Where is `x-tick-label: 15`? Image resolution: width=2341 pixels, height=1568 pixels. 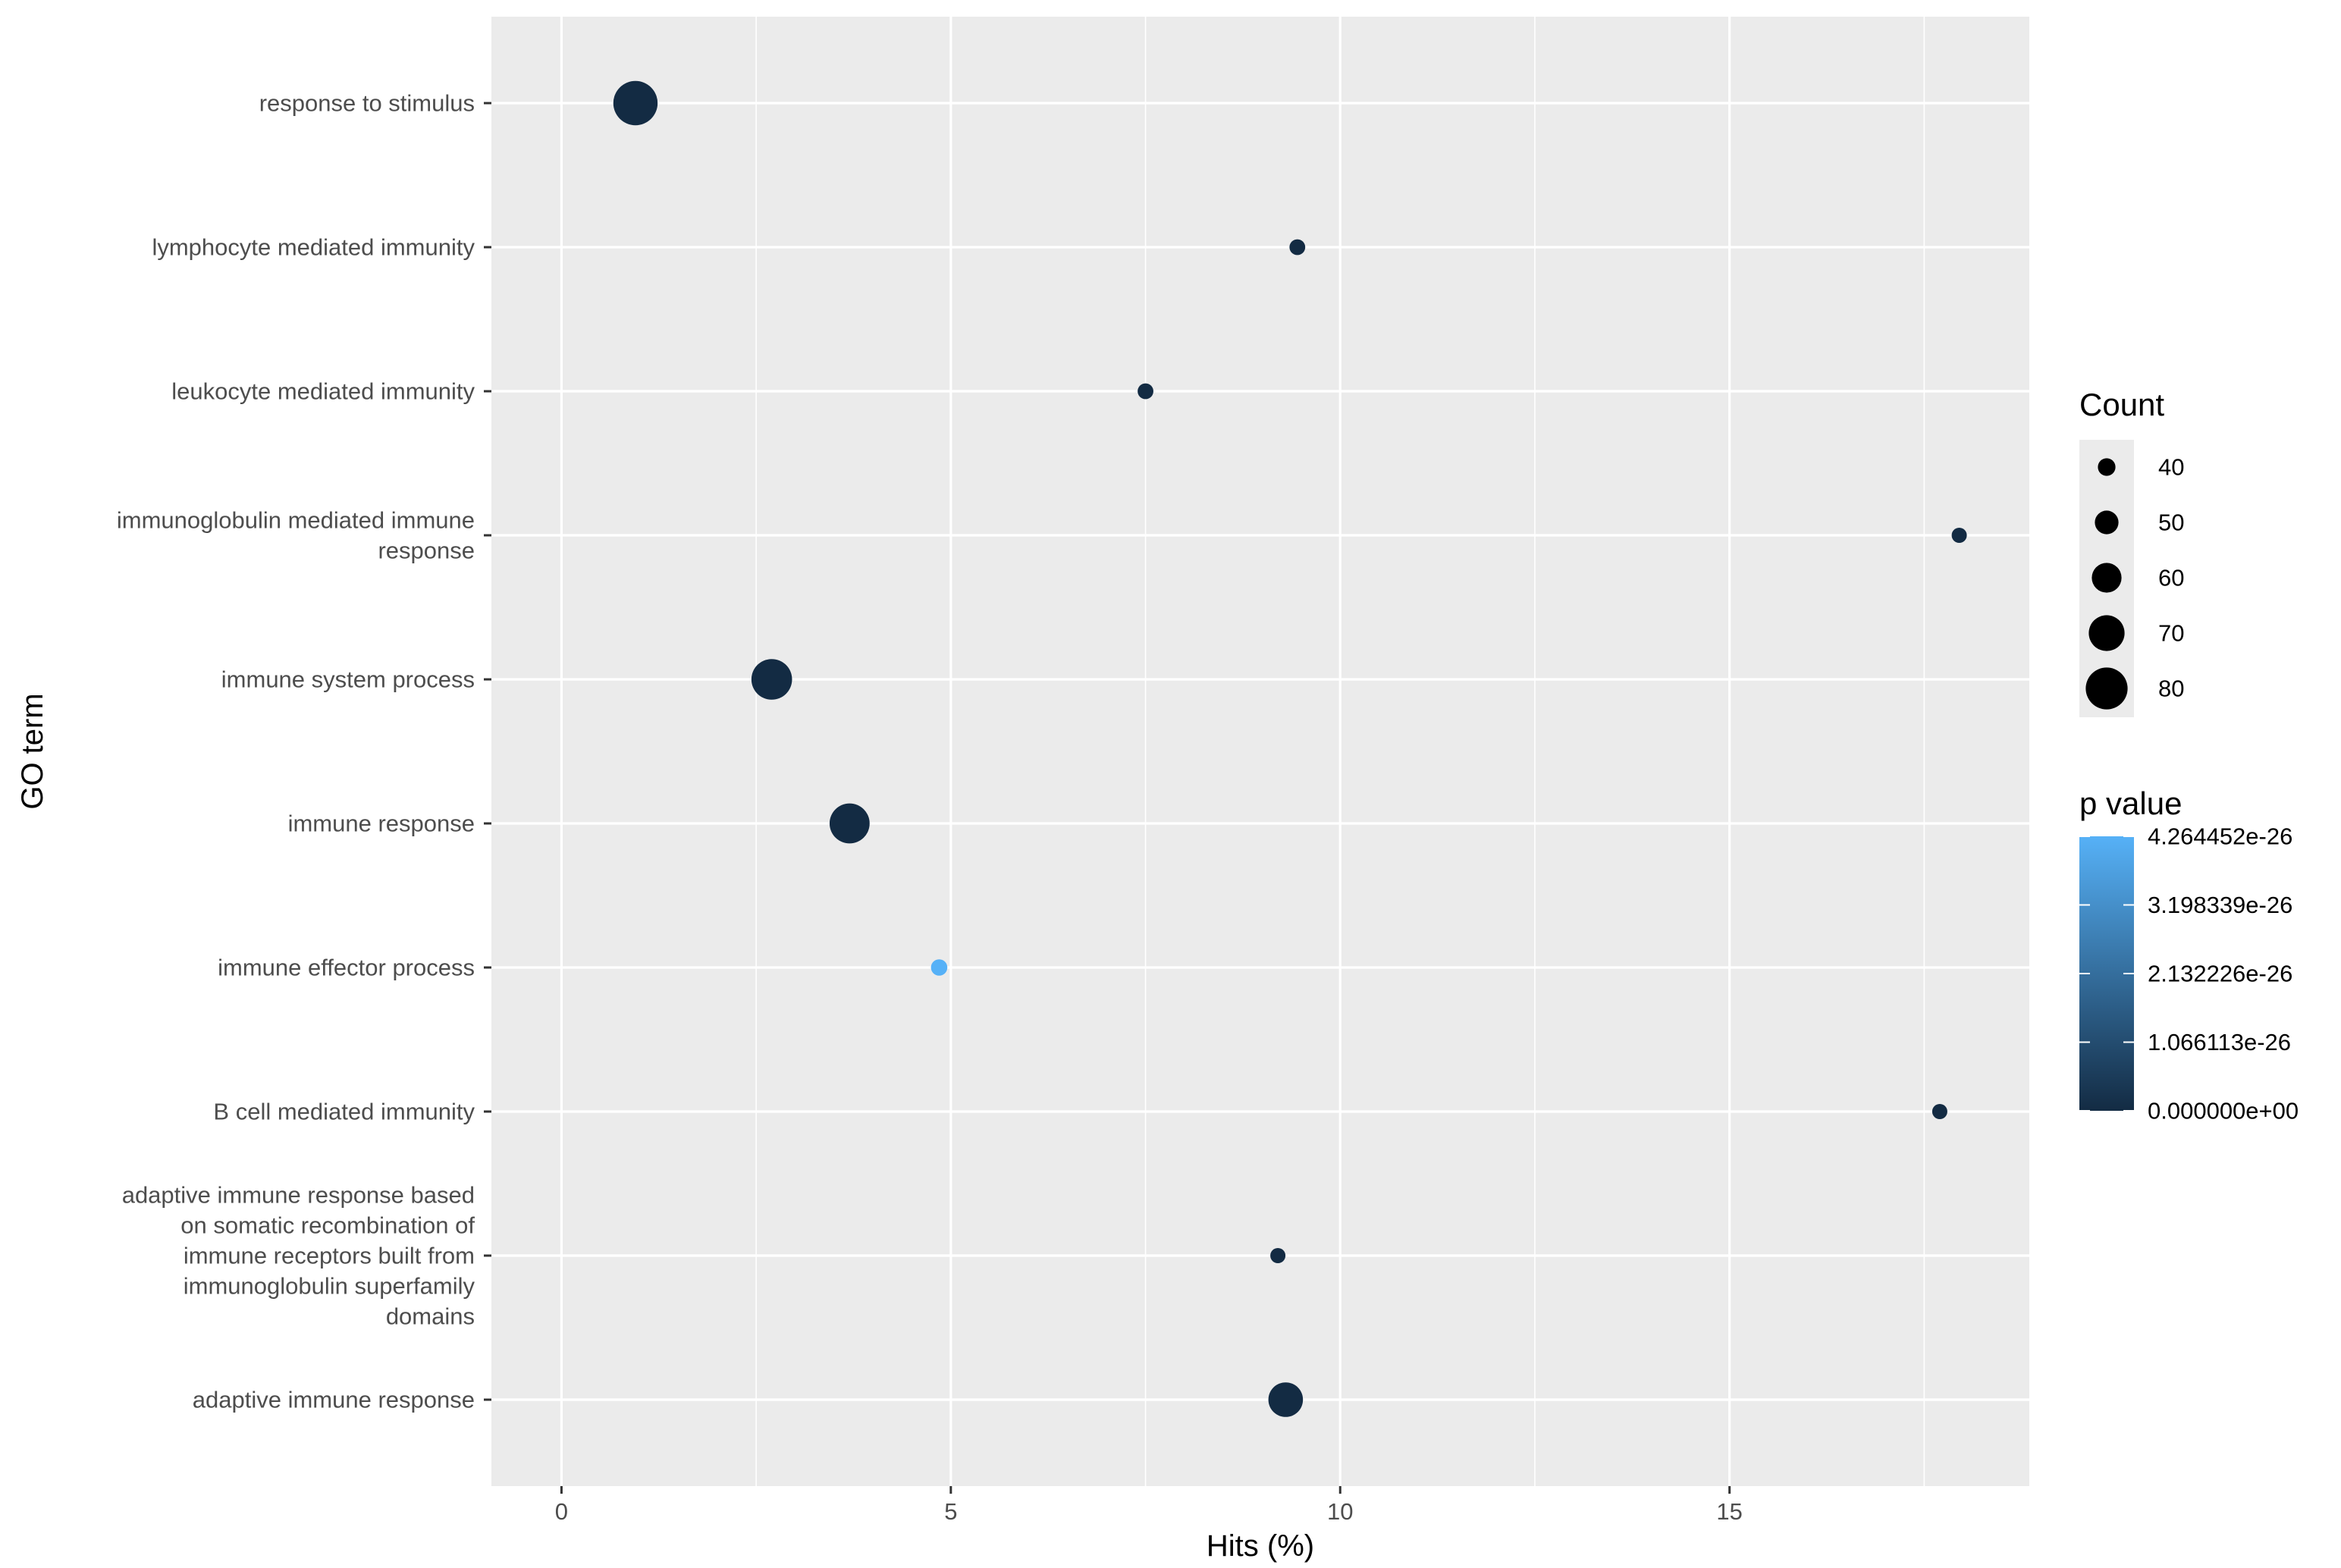
x-tick-label: 15 is located at coordinates (1729, 1512).